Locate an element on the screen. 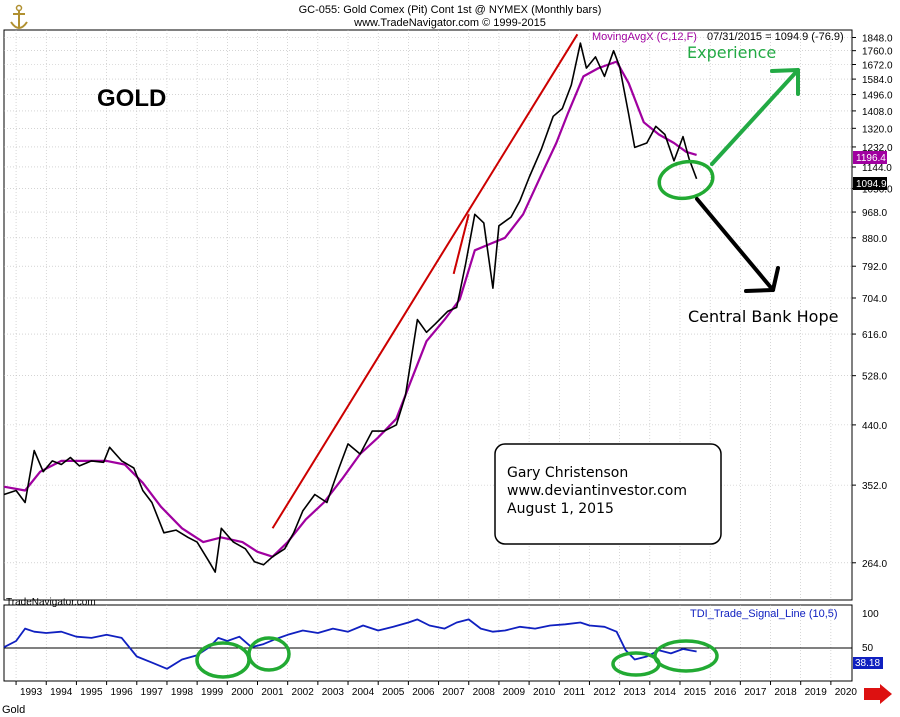 This screenshot has width=900, height=717. header-line2: www.TradeNavigator.com © 1999-2015 is located at coordinates (449, 23).